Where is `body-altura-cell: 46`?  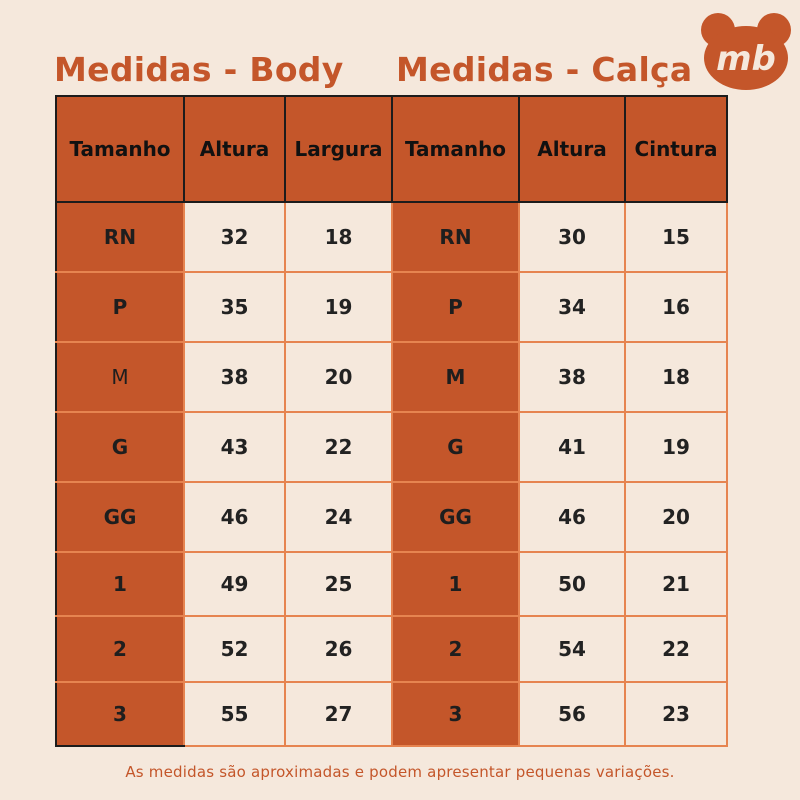
body-altura-cell: 46 is located at coordinates (234, 517).